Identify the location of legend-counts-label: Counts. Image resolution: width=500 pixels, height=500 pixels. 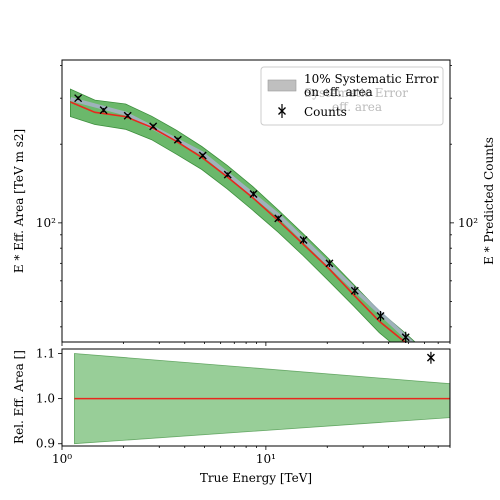
(325, 112).